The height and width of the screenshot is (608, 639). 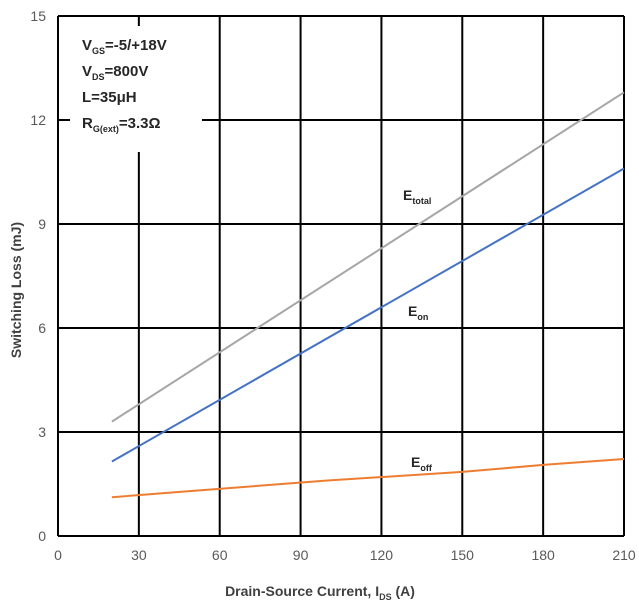 I want to click on y-tick-labels: 0 3 6 9 12 15, so click(x=38, y=276).